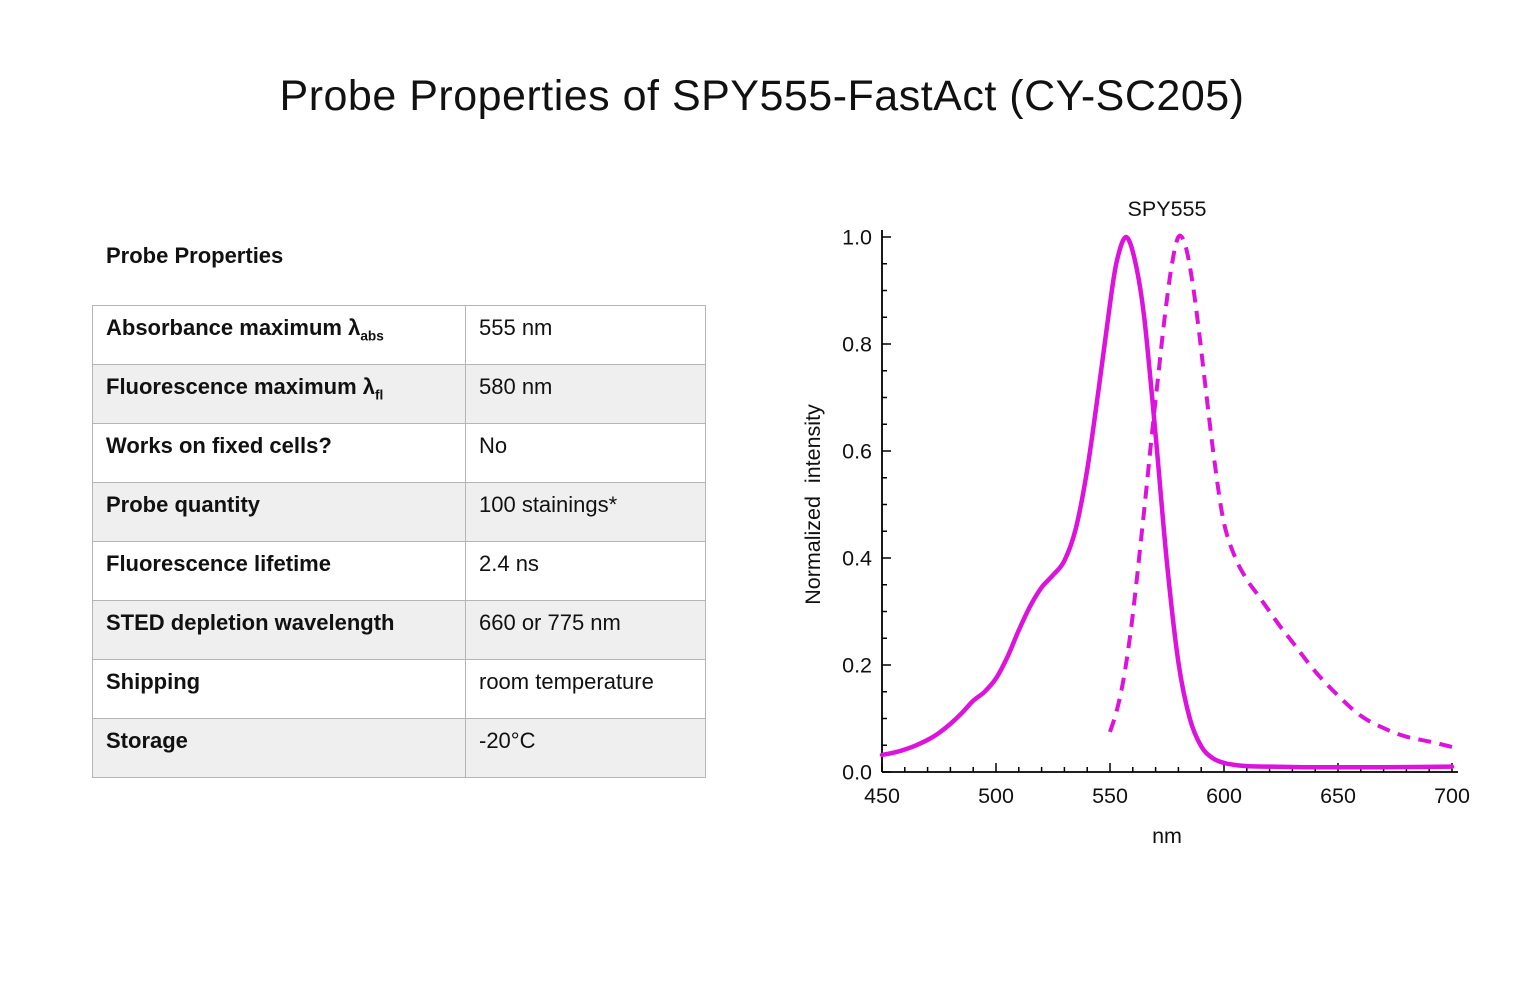  What do you see at coordinates (1280, 491) in the screenshot?
I see `emission-curve` at bounding box center [1280, 491].